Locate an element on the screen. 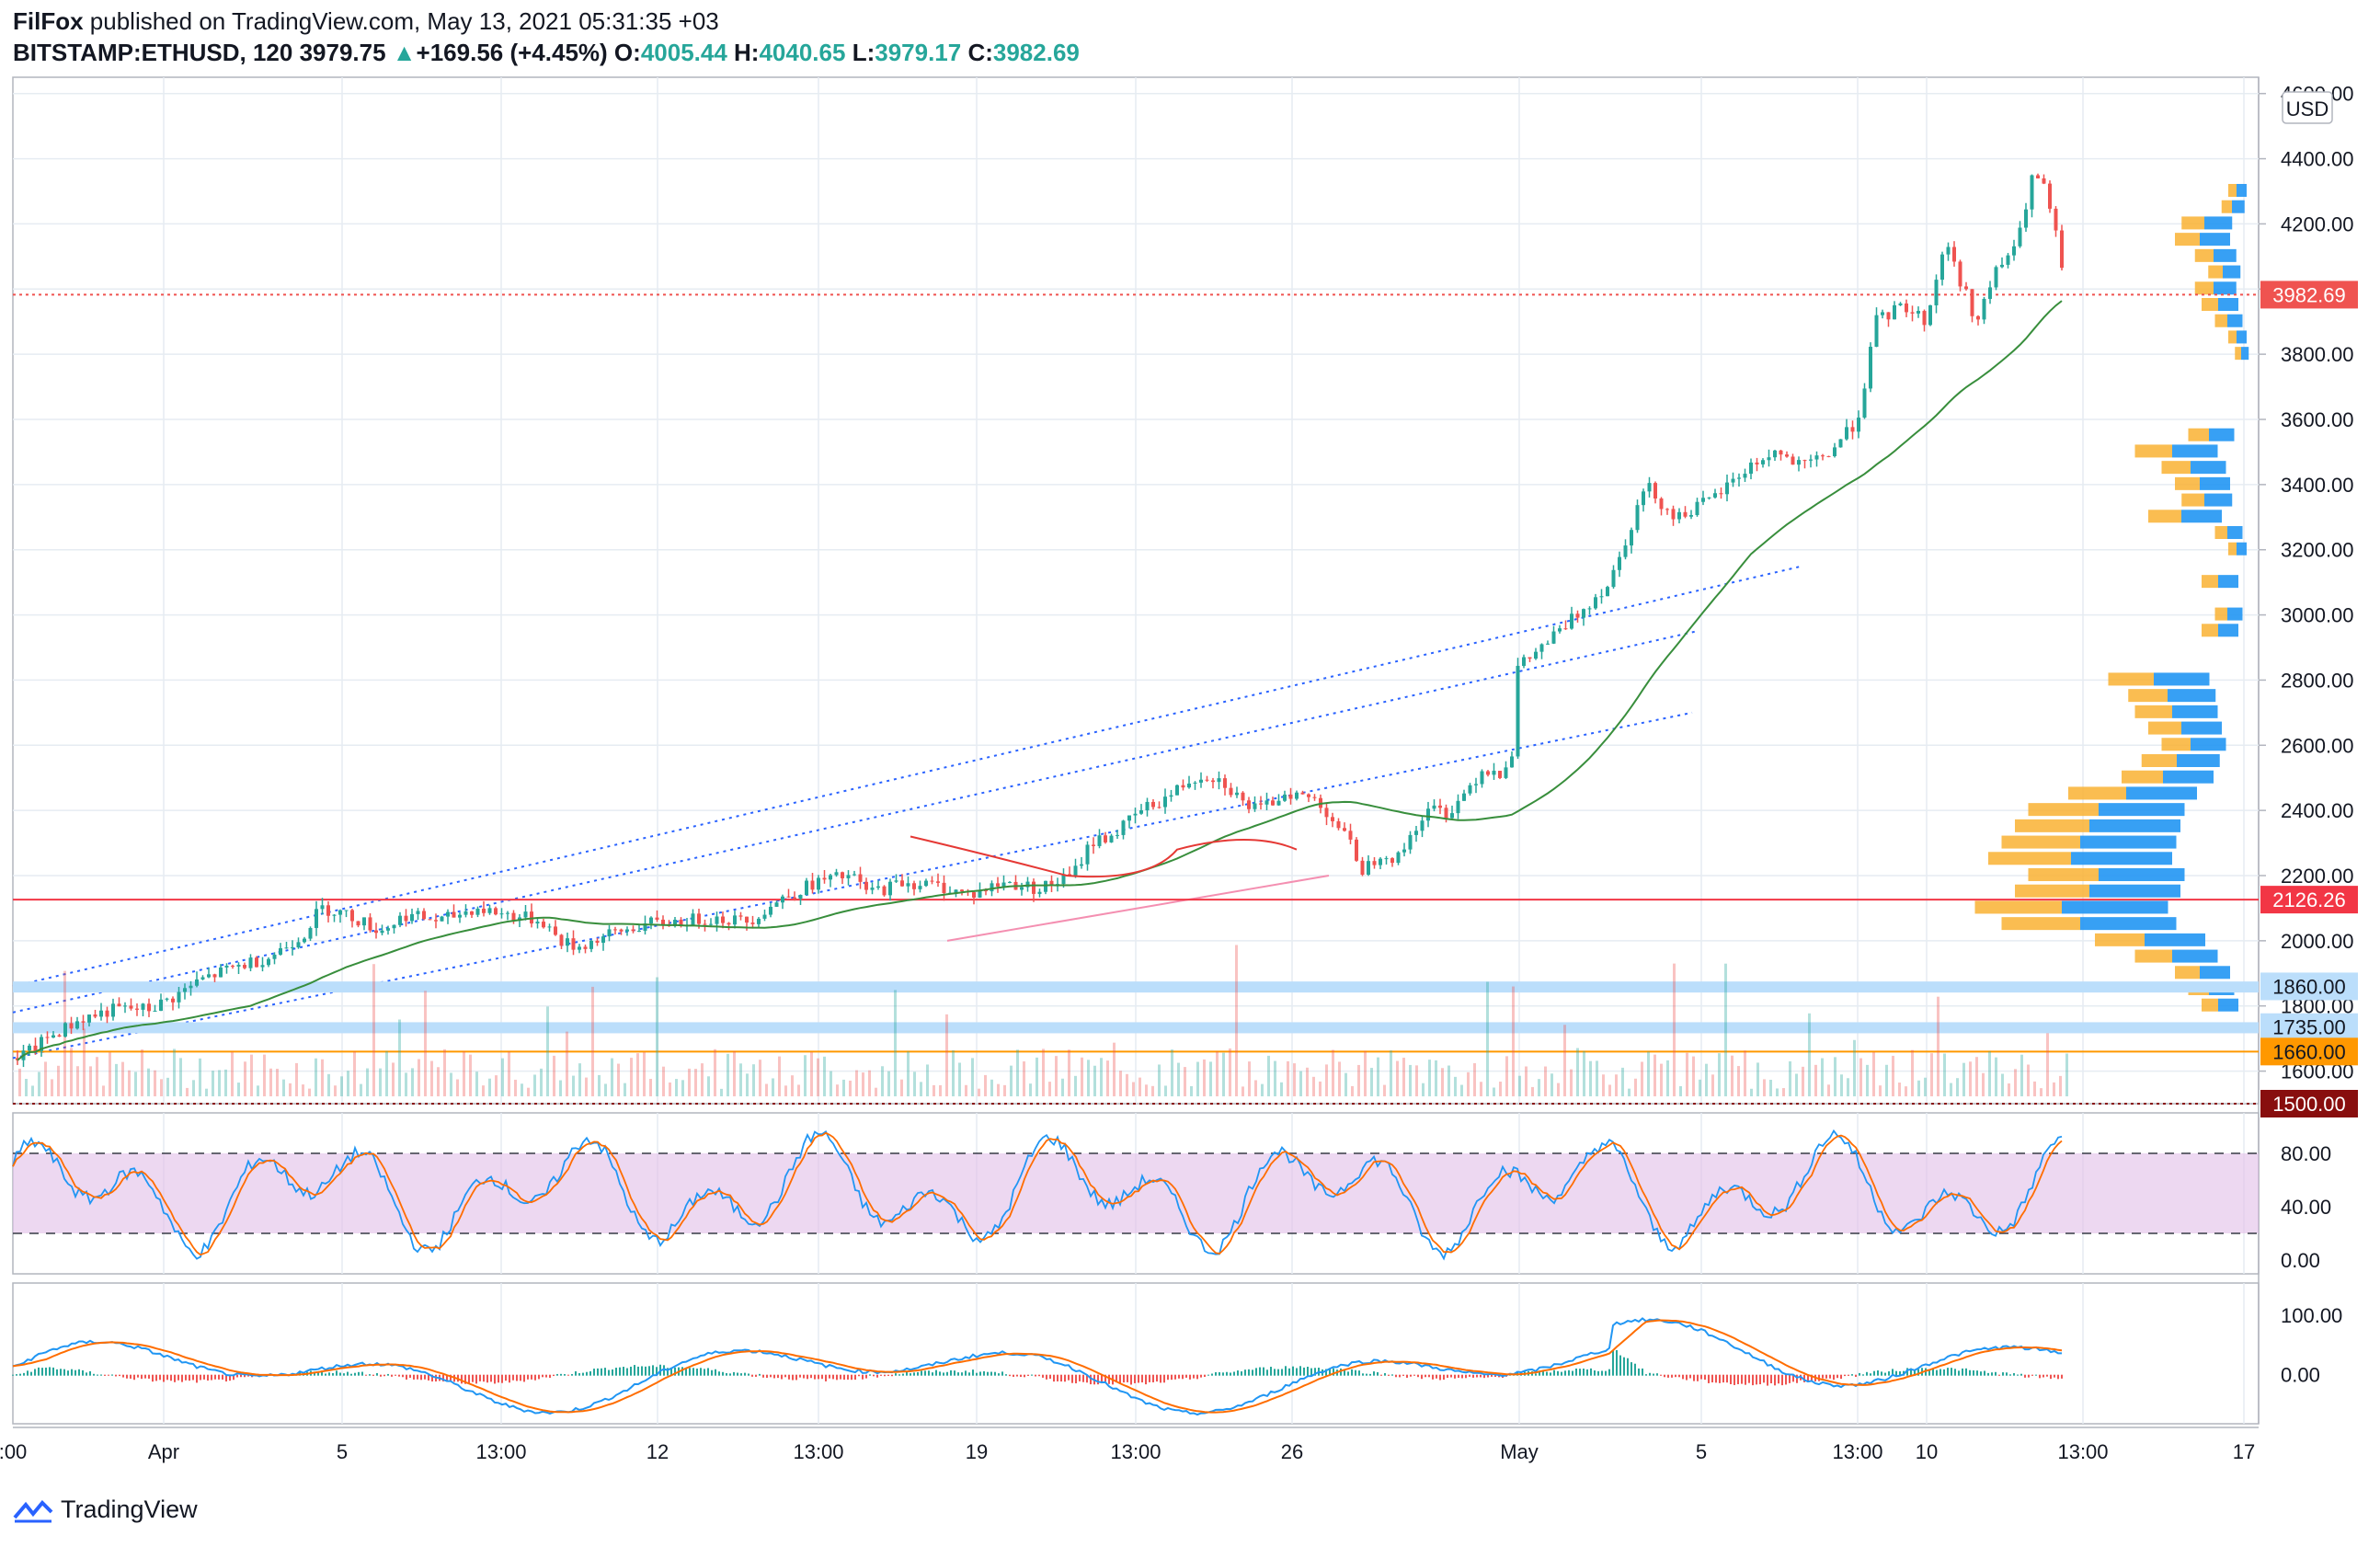  stoch-band is located at coordinates (1136, 1193).